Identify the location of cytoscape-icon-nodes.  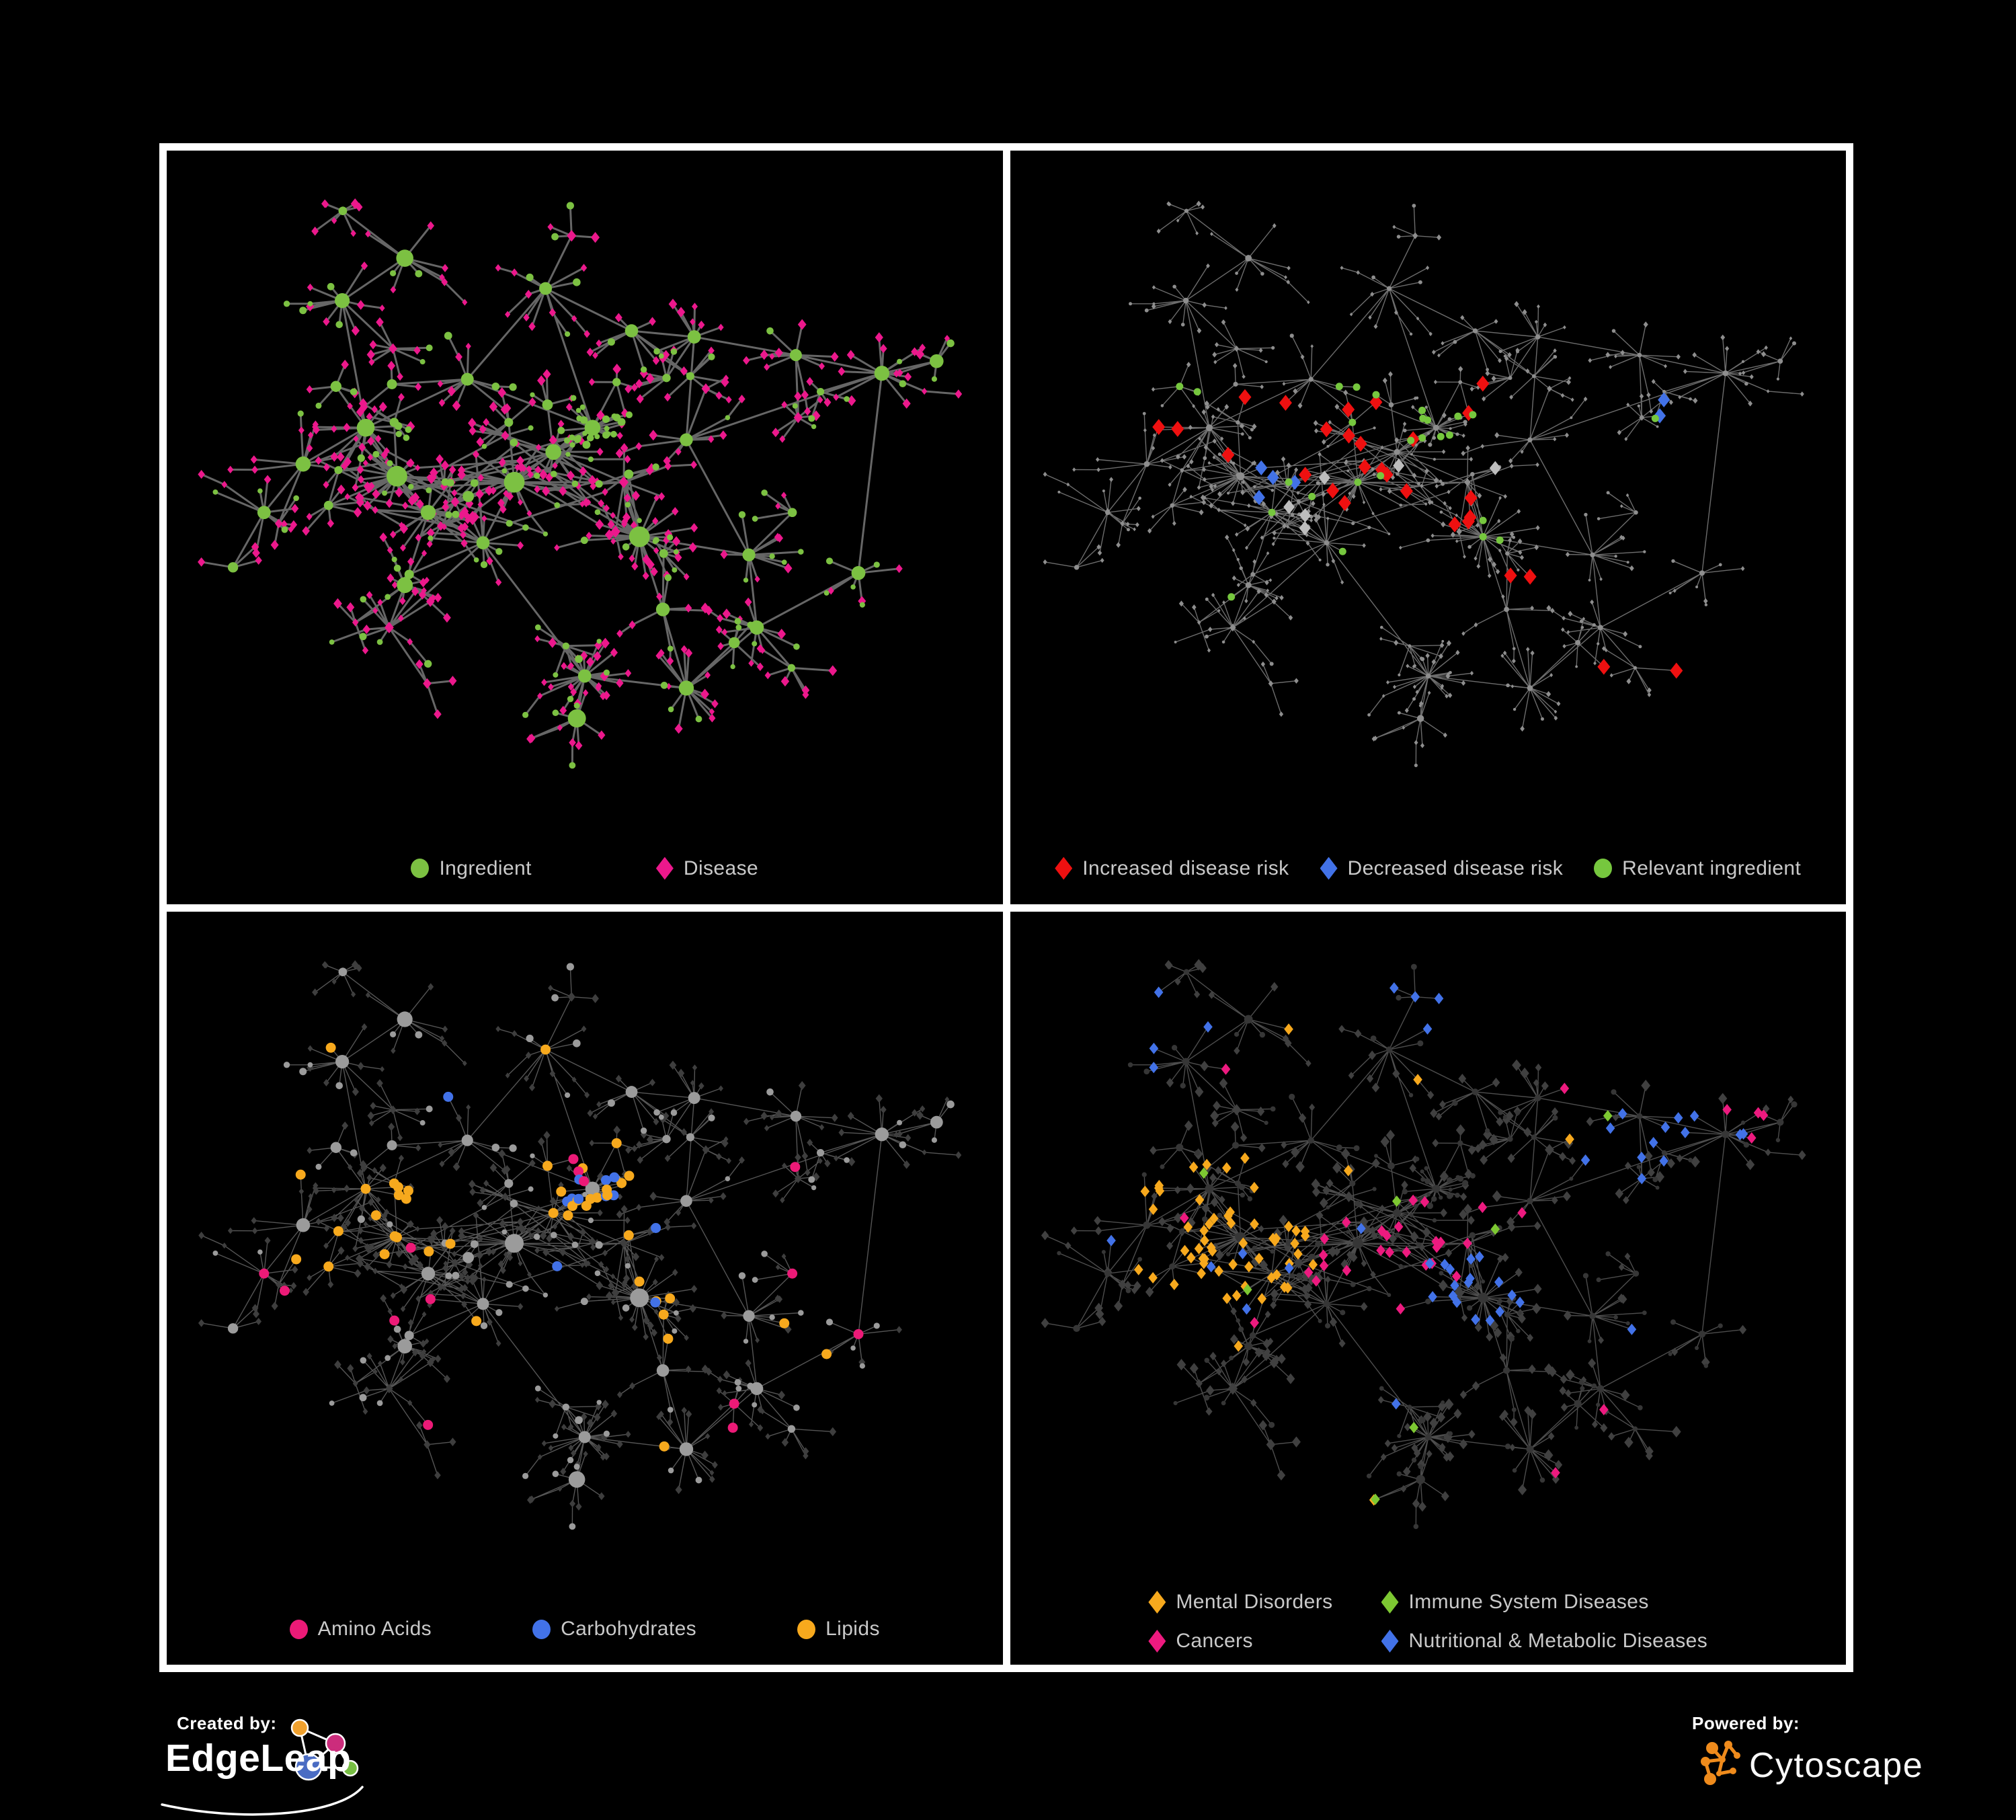
(1720, 1763).